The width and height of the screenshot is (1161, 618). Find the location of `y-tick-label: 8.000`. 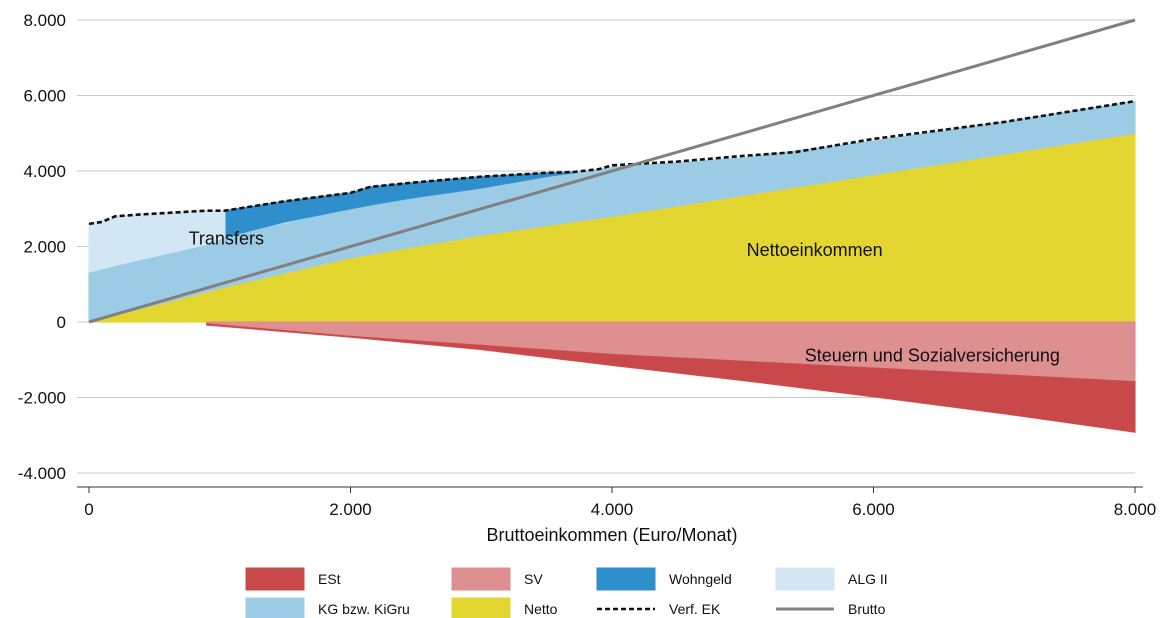

y-tick-label: 8.000 is located at coordinates (44, 20).